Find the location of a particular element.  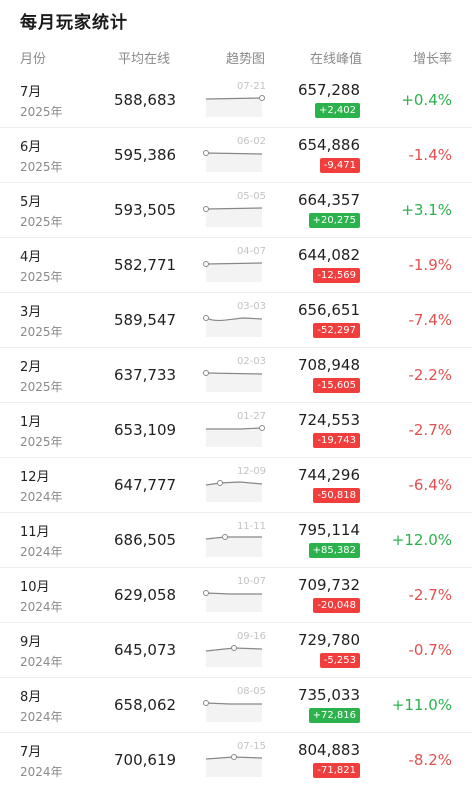

row-growth-rate: -7.4% is located at coordinates (430, 320).